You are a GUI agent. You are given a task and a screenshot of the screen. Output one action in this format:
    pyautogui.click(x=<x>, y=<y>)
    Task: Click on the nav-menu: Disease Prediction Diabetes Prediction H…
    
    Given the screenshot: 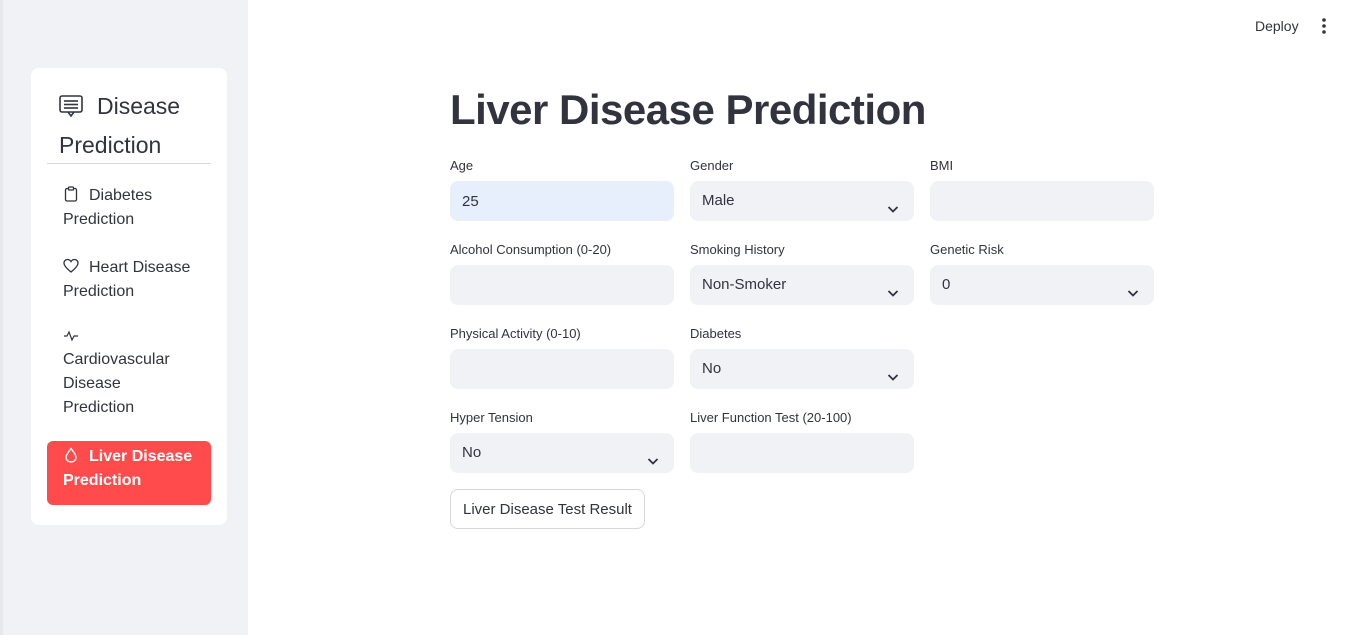 What is the action you would take?
    pyautogui.click(x=129, y=296)
    